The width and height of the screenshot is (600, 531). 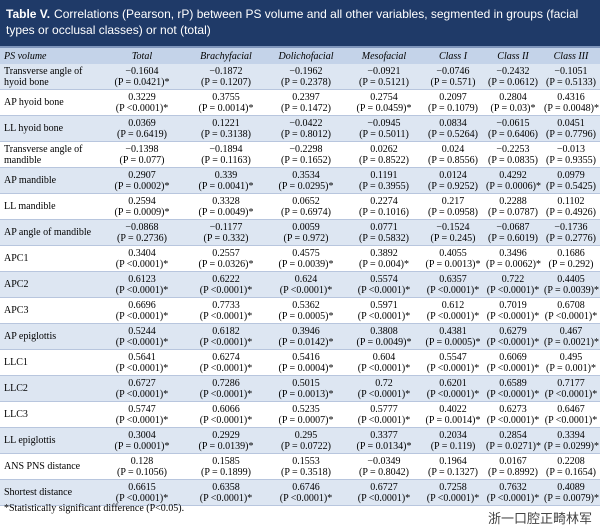 I want to click on cell: 0.5777 (P <0.0001)*, so click(x=384, y=415).